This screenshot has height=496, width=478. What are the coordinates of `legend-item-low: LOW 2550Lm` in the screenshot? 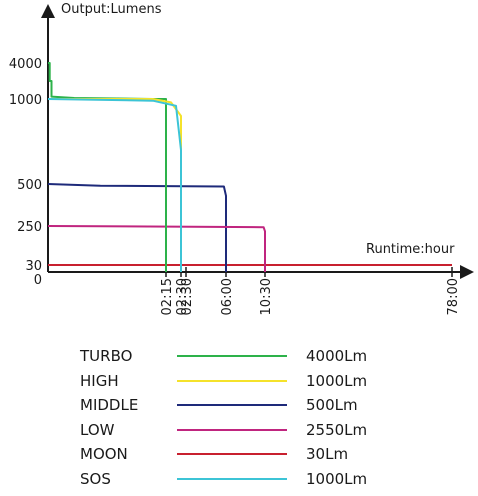 It's located at (239, 430).